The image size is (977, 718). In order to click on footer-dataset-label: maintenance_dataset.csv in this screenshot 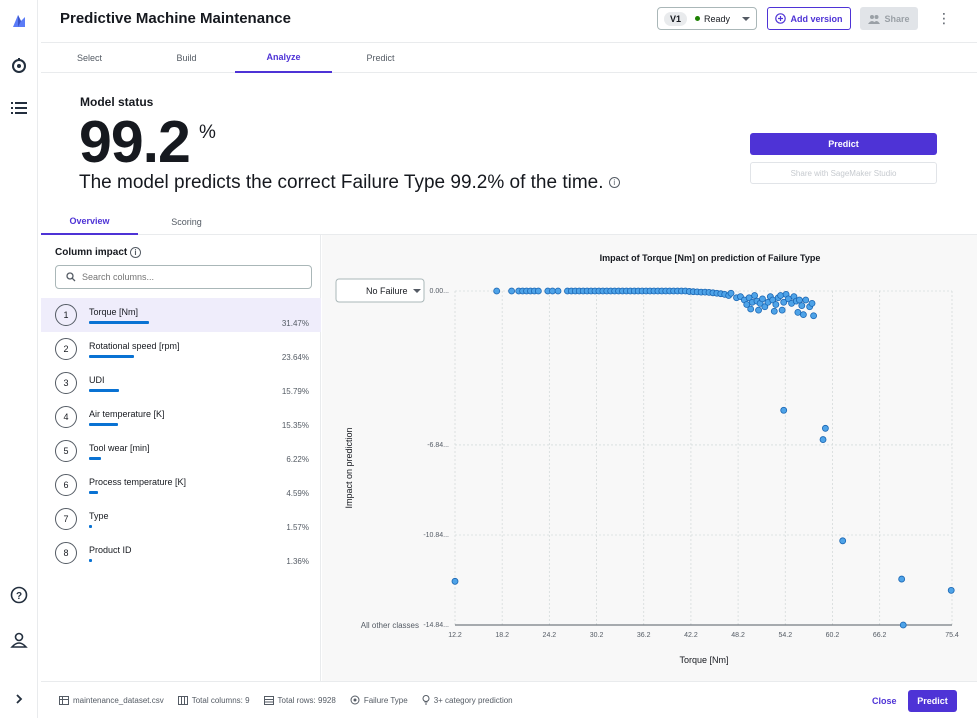, I will do `click(118, 700)`.